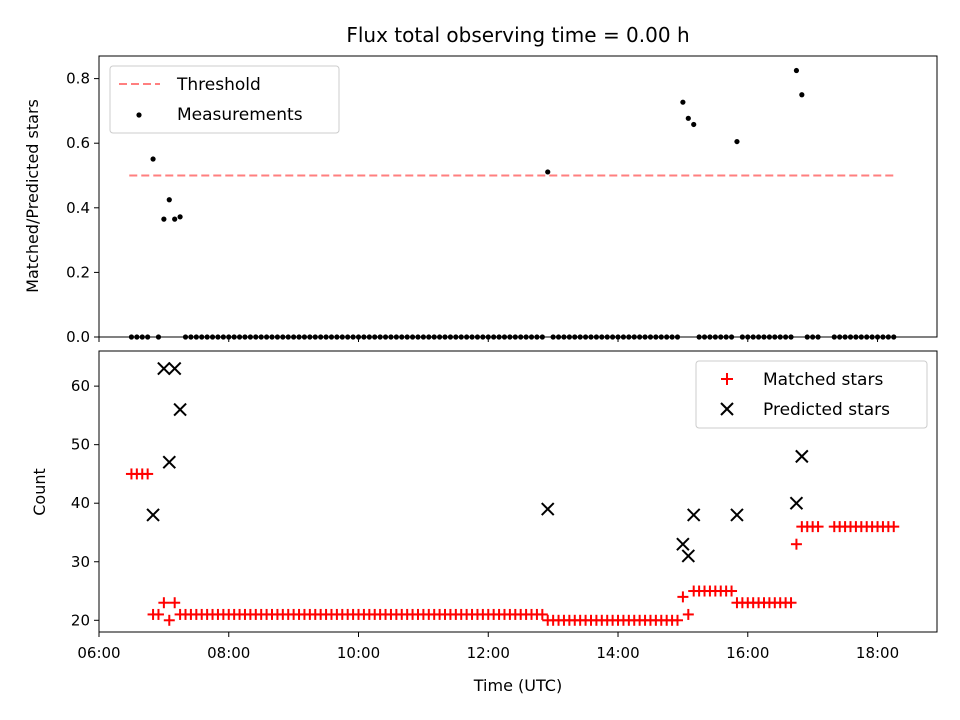 This screenshot has width=960, height=720. What do you see at coordinates (224, 99) in the screenshot?
I see `top-legend: Threshold Measurements` at bounding box center [224, 99].